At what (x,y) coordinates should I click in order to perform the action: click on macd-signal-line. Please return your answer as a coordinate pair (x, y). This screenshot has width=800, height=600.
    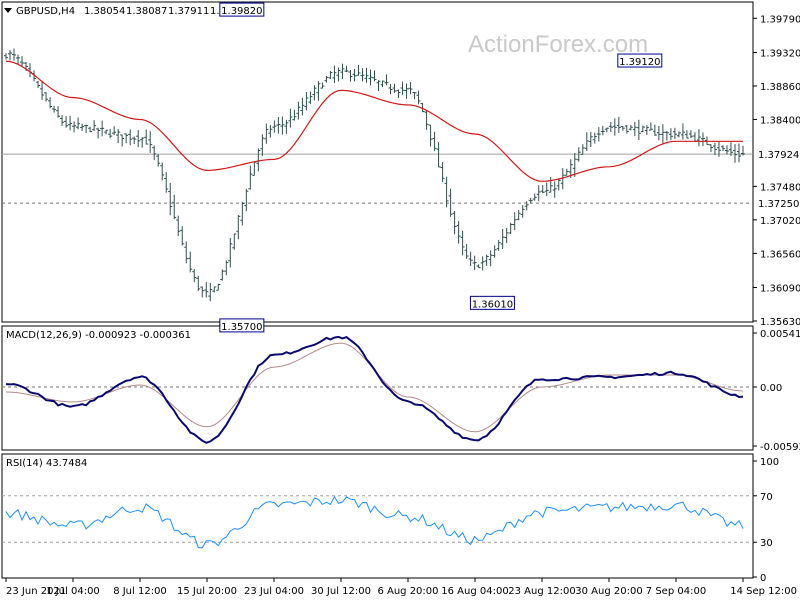
    Looking at the image, I should click on (374, 387).